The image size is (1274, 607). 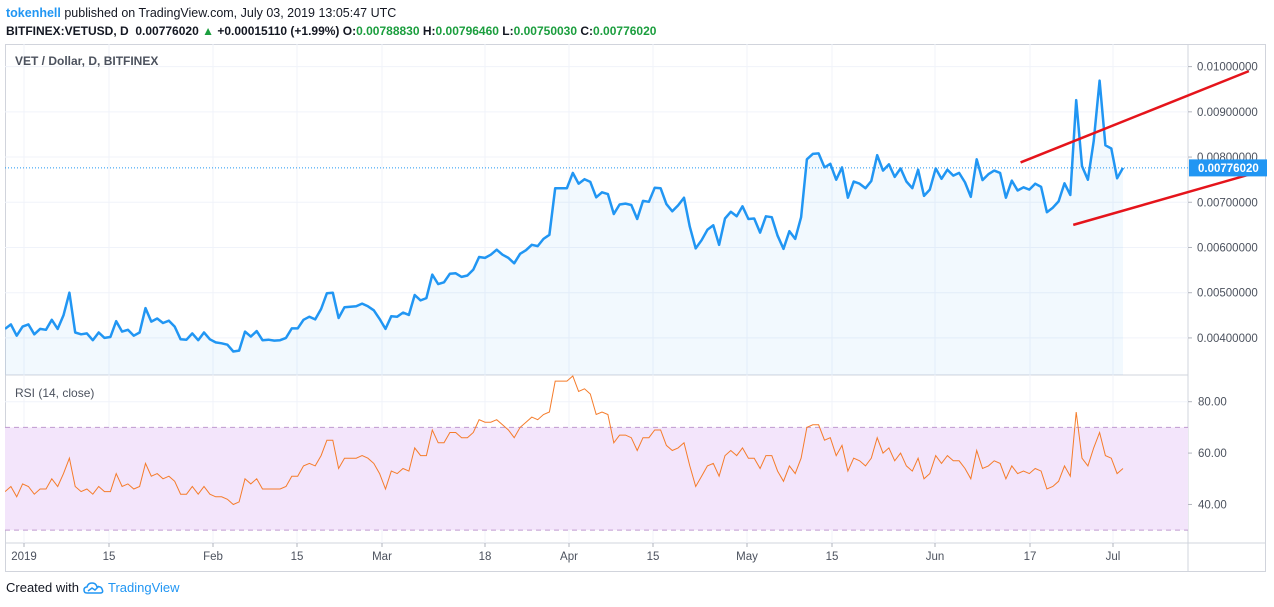 What do you see at coordinates (1212, 505) in the screenshot?
I see `rsi-tick-label: 40.00` at bounding box center [1212, 505].